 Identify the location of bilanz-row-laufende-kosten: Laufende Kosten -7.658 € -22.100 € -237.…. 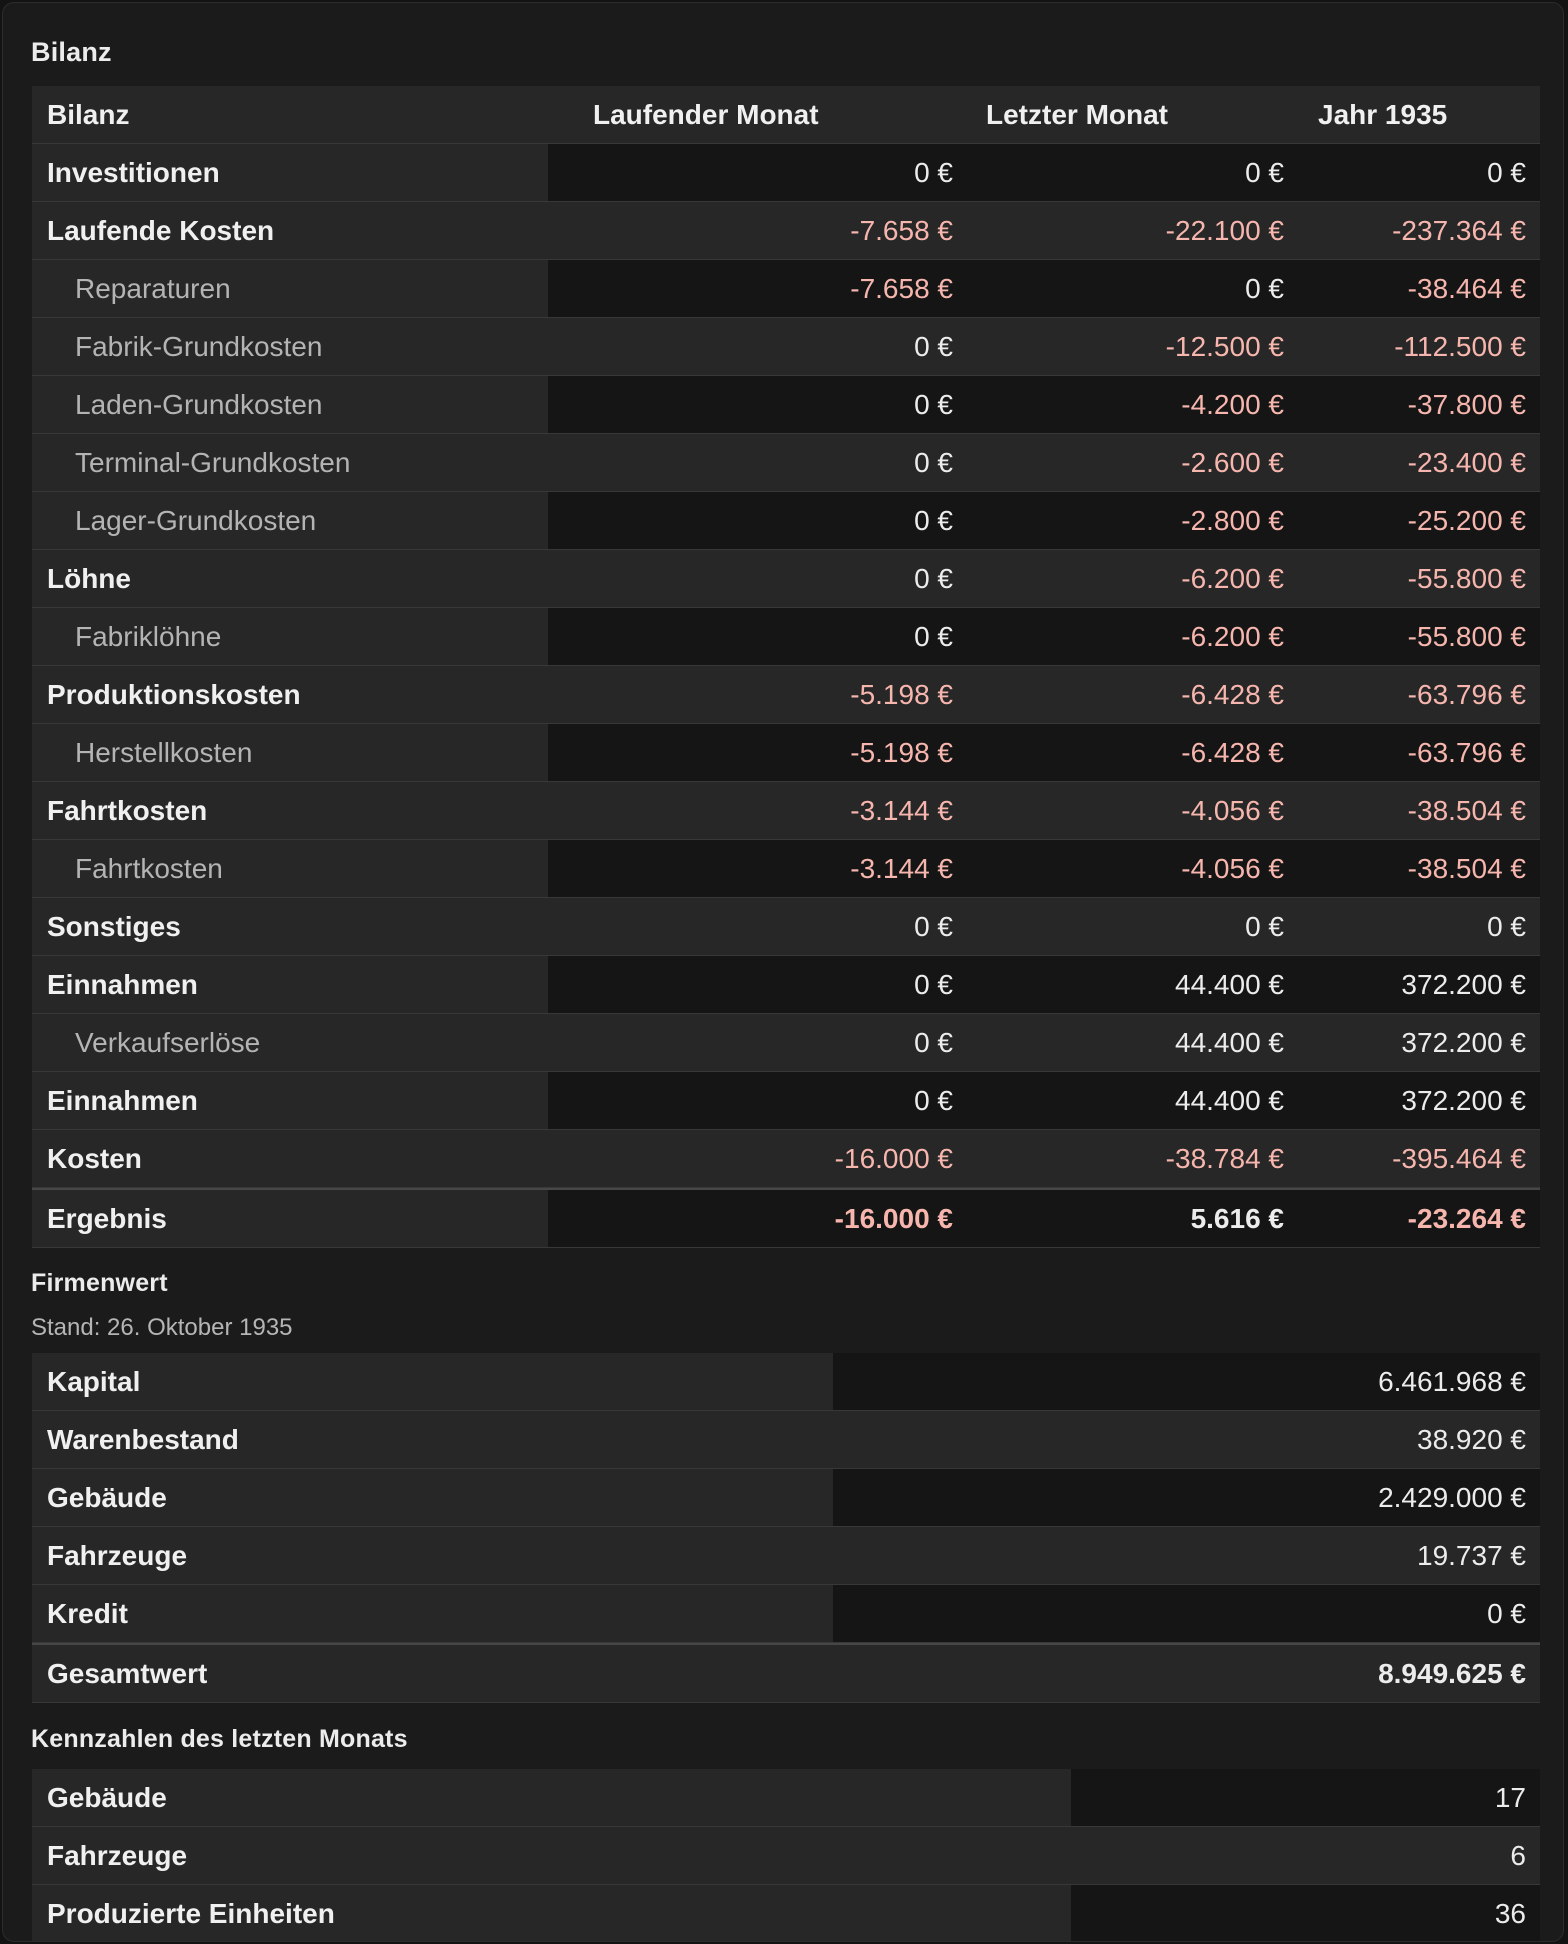
(786, 231).